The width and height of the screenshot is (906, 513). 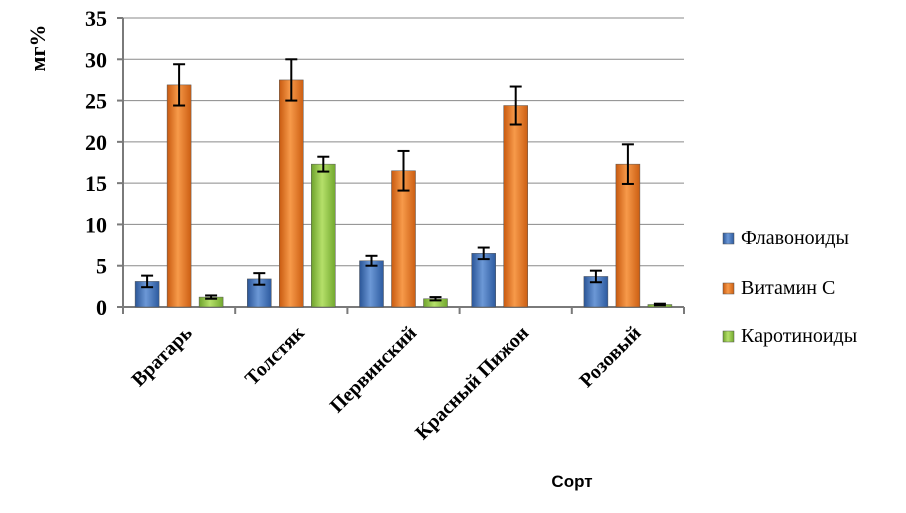 What do you see at coordinates (101, 266) in the screenshot?
I see `y-tick-label: 5` at bounding box center [101, 266].